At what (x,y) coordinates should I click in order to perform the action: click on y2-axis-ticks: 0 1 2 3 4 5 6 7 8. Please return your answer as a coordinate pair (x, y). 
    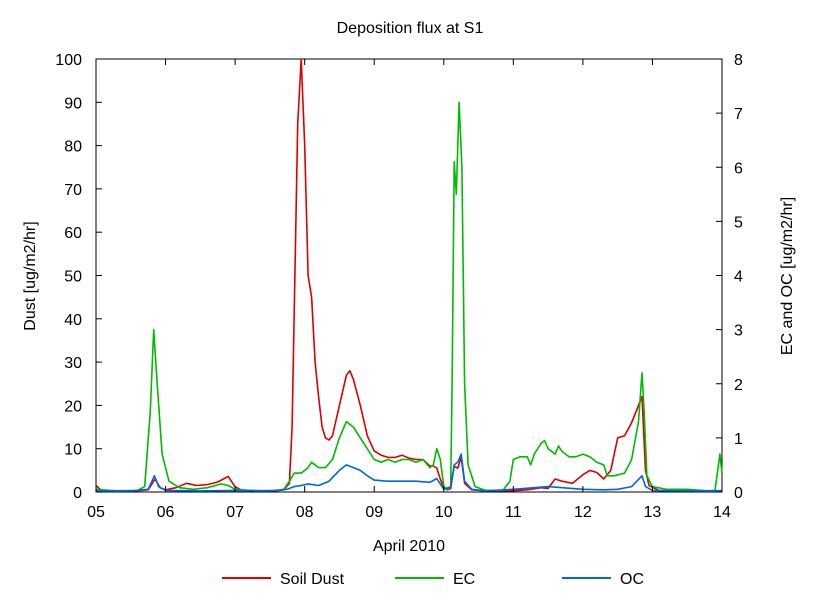
    Looking at the image, I should click on (729, 277).